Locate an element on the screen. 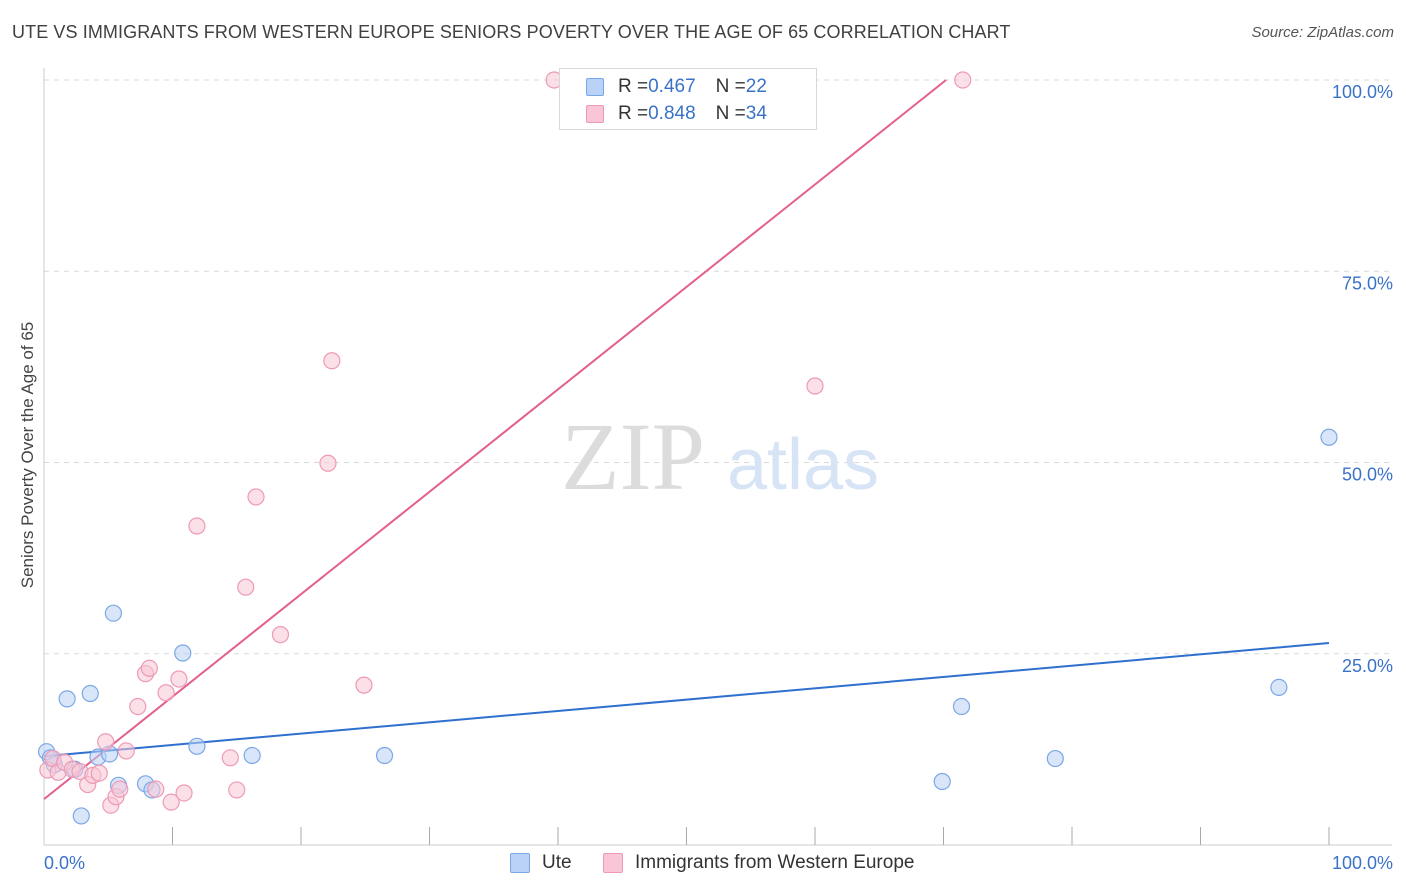  legend-imm-n-label: N = is located at coordinates (730, 113).